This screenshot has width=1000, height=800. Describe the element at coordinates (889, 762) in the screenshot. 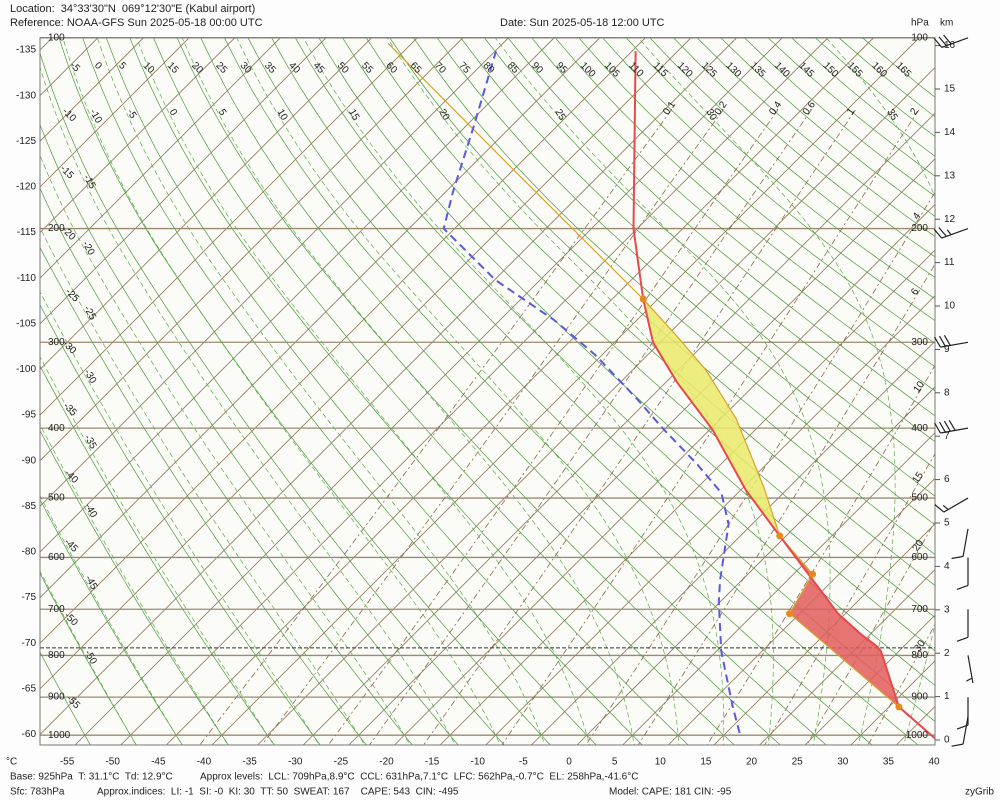

I see `x-tick-label: 35` at that location.